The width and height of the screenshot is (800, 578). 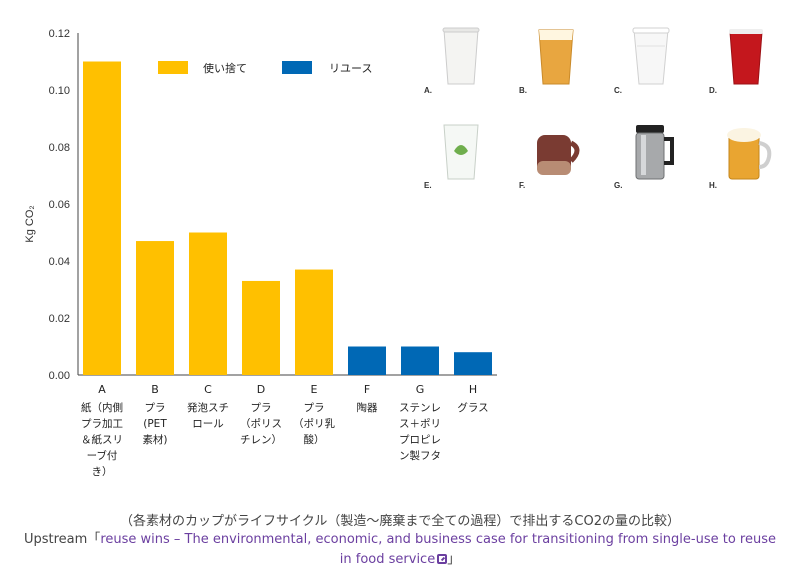 I want to click on cup-thumbnail: E., so click(x=467, y=160).